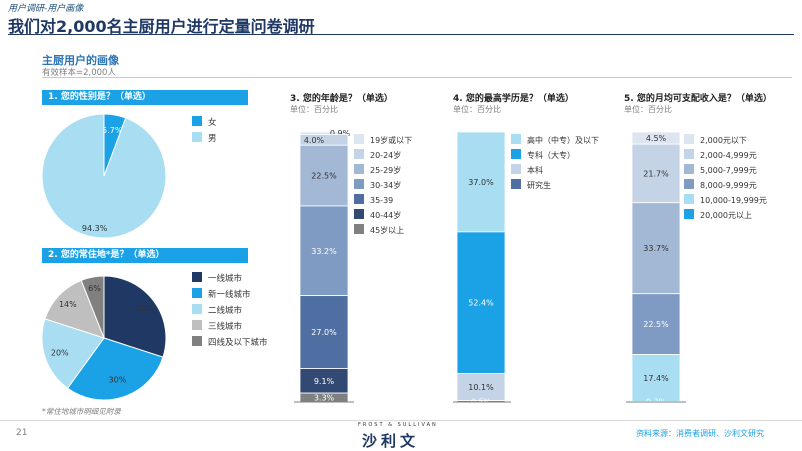 The height and width of the screenshot is (451, 802). What do you see at coordinates (387, 230) in the screenshot?
I see `legend-label: 45岁以上` at bounding box center [387, 230].